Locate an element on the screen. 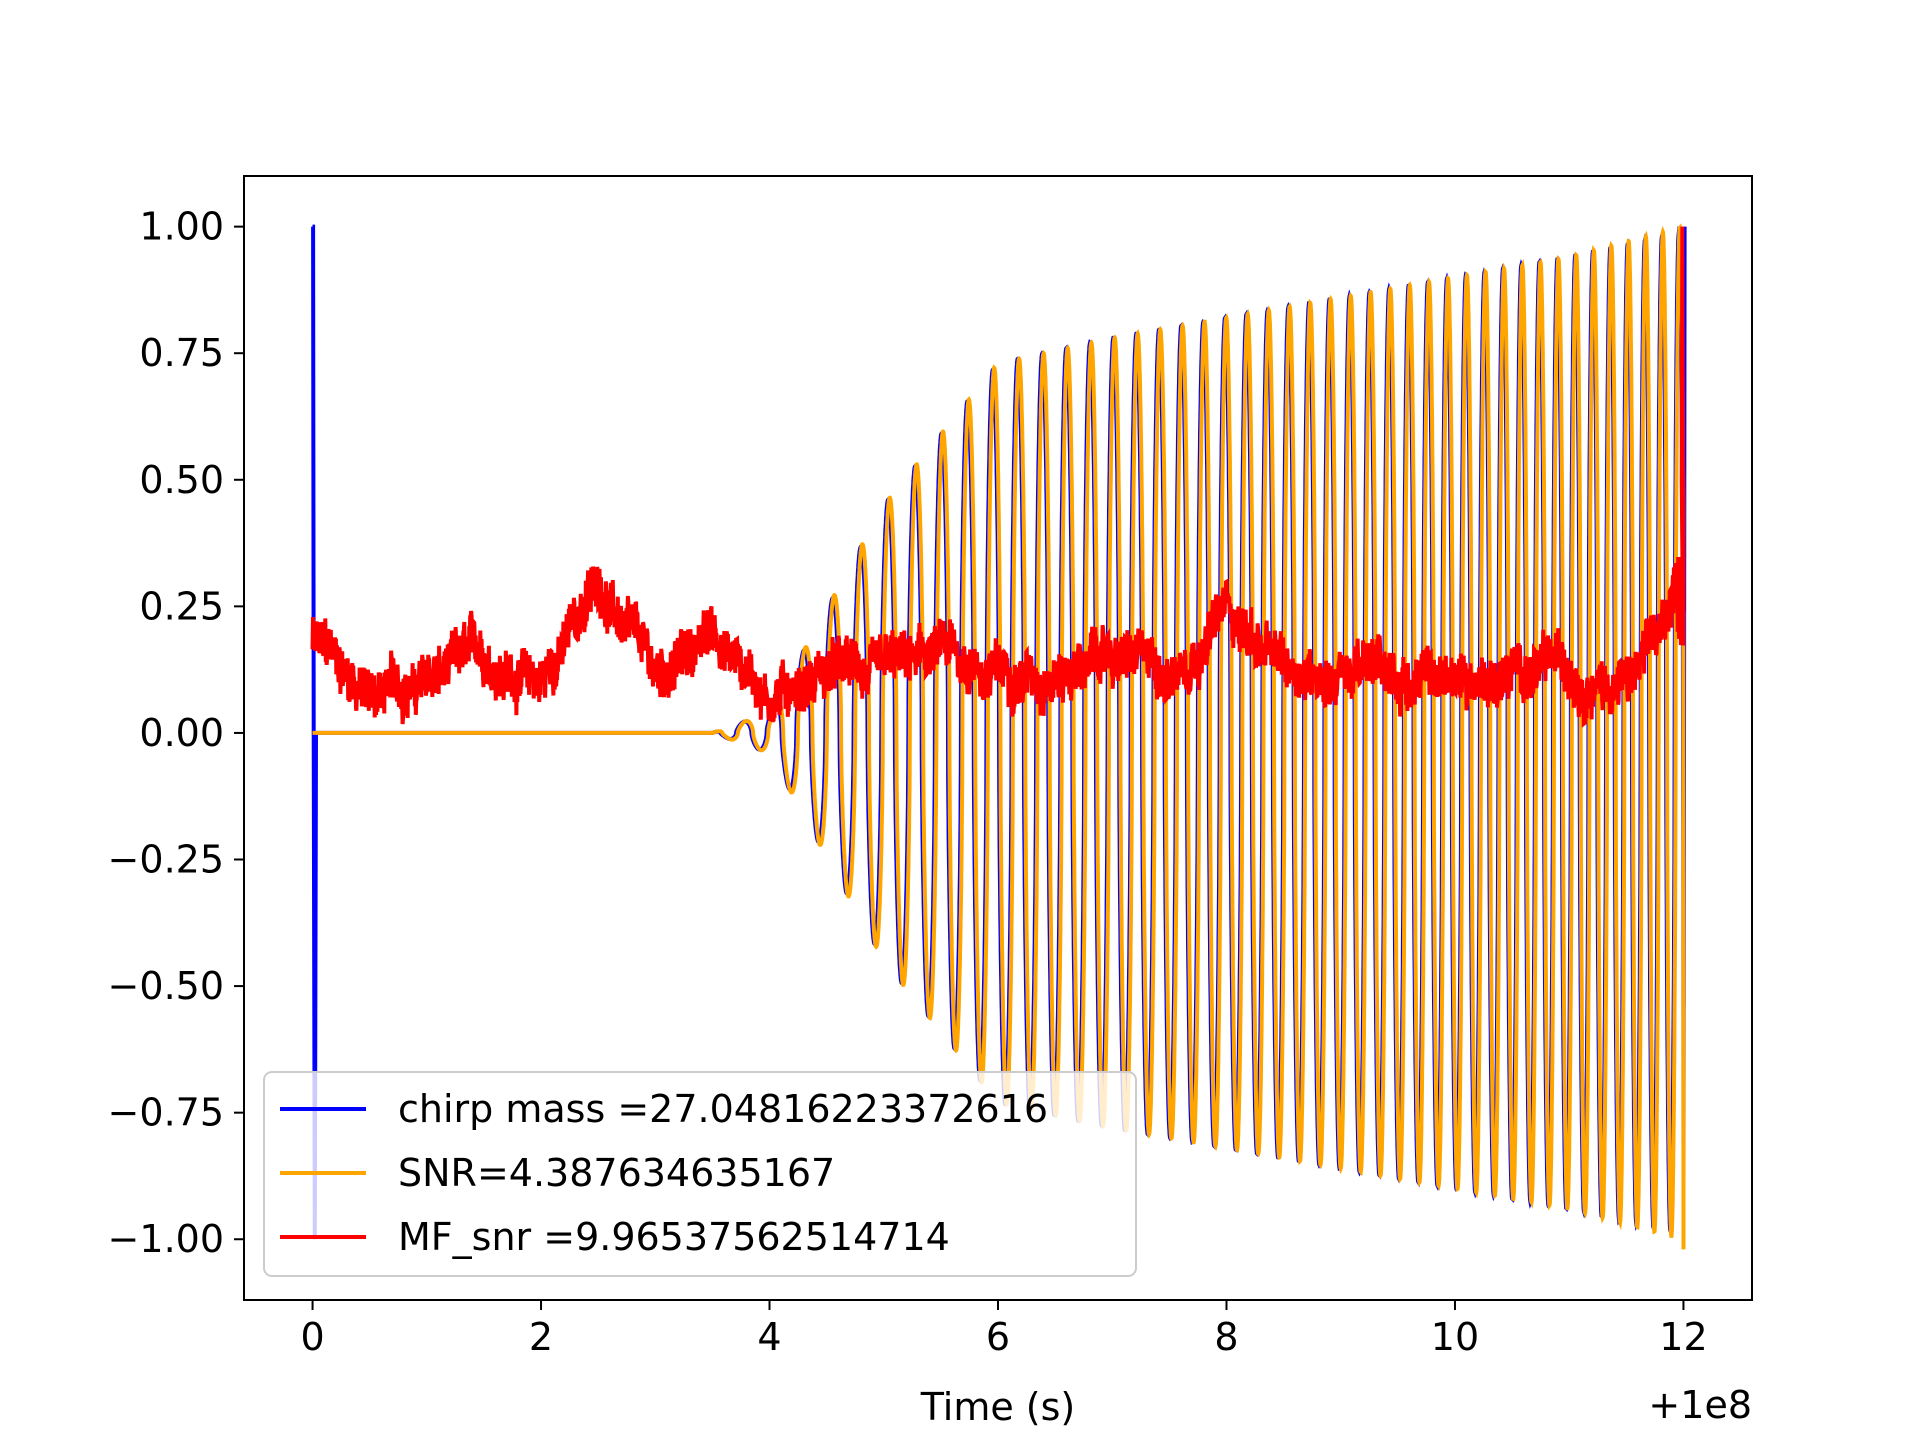  legend-box is located at coordinates (700, 1174).